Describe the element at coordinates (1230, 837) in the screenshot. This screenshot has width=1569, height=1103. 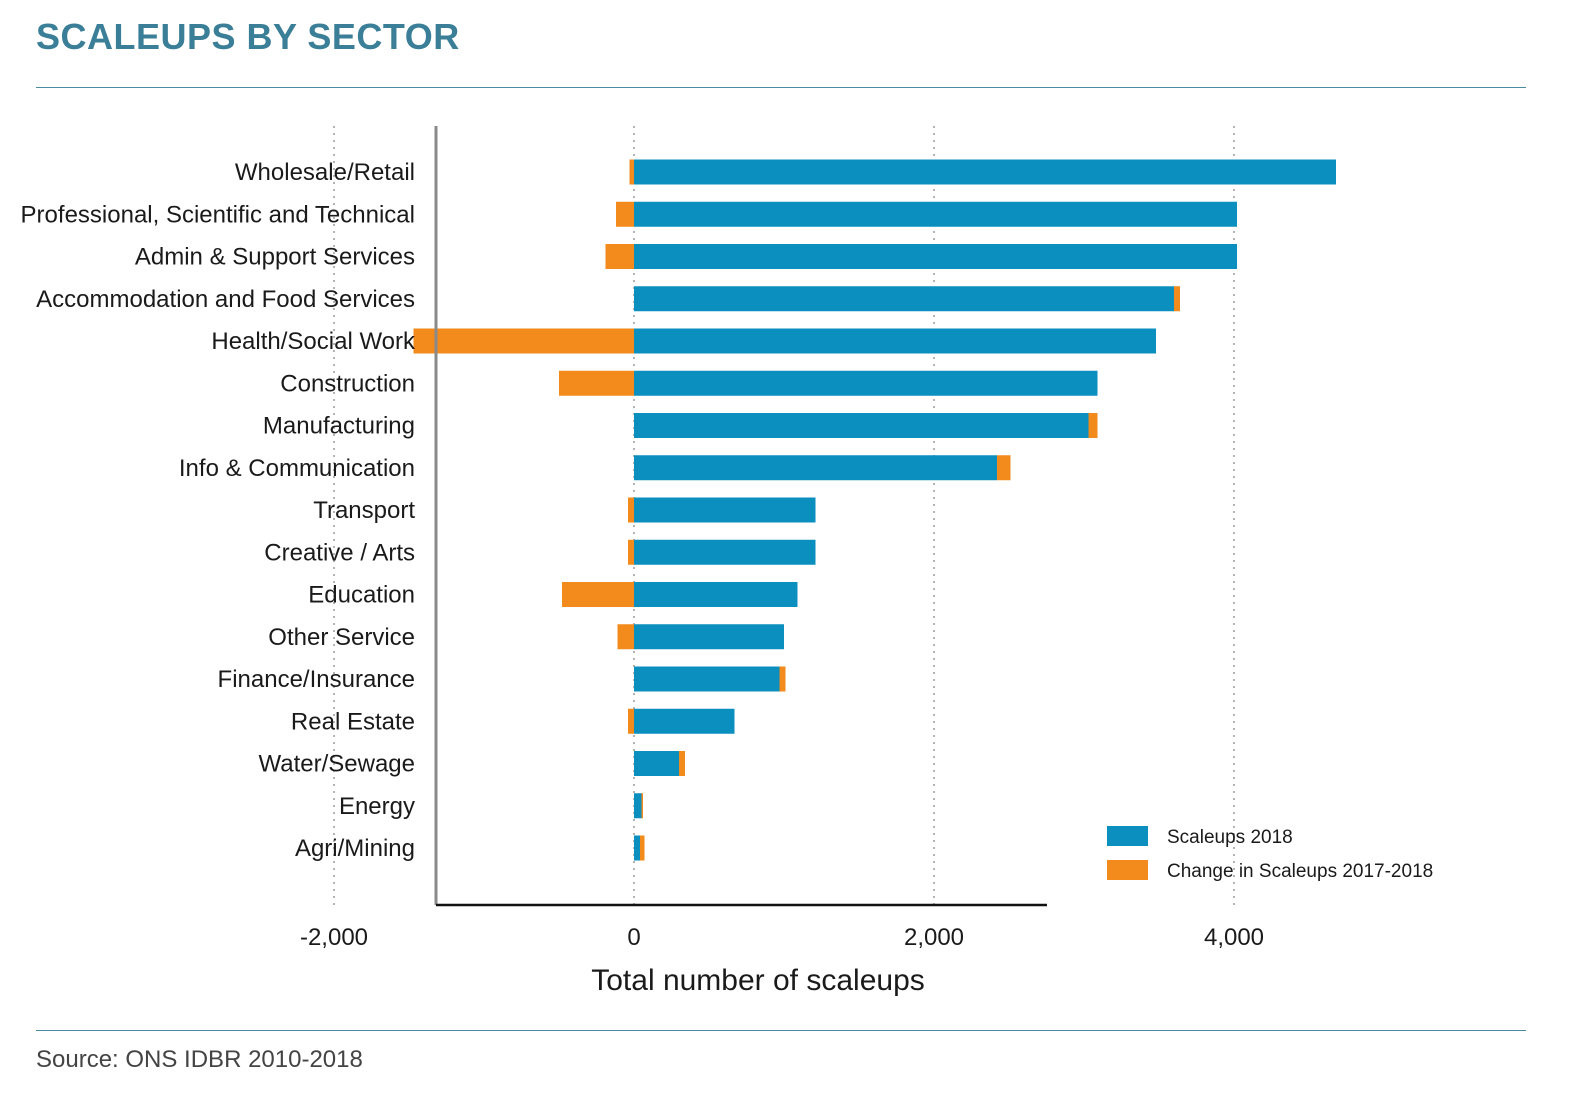
I see `legend-label: Scaleups 2018` at that location.